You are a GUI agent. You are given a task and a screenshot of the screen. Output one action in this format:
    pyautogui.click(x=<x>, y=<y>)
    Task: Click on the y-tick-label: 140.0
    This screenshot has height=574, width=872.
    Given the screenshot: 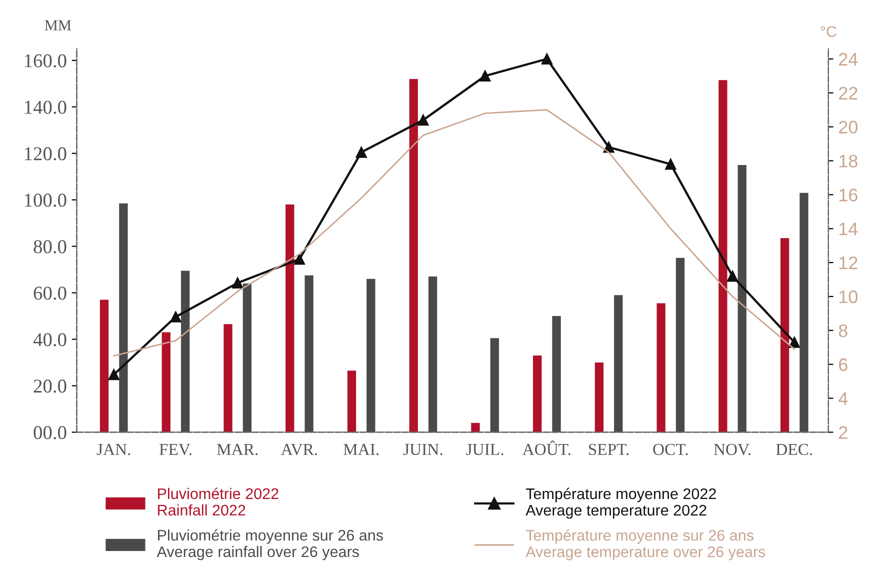 What is the action you would take?
    pyautogui.click(x=45, y=107)
    